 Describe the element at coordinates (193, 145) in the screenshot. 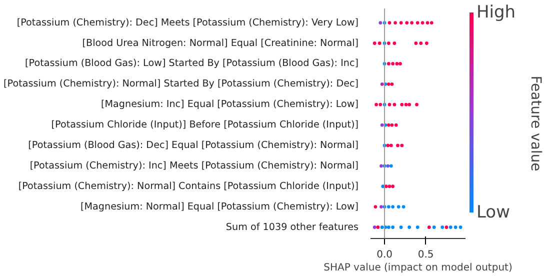

I see `y-tick-label: [Potassium (Blood Gas): Dec] Equal [Potassium (Chemistry): Normal]` at that location.